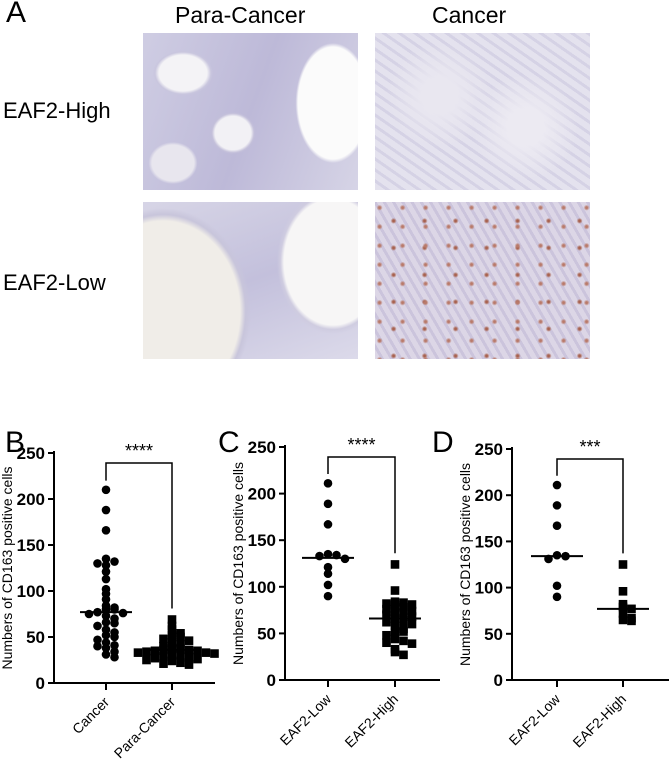 The width and height of the screenshot is (669, 773). What do you see at coordinates (57, 110) in the screenshot?
I see `row-label-eaf2-high: EAF2-High` at bounding box center [57, 110].